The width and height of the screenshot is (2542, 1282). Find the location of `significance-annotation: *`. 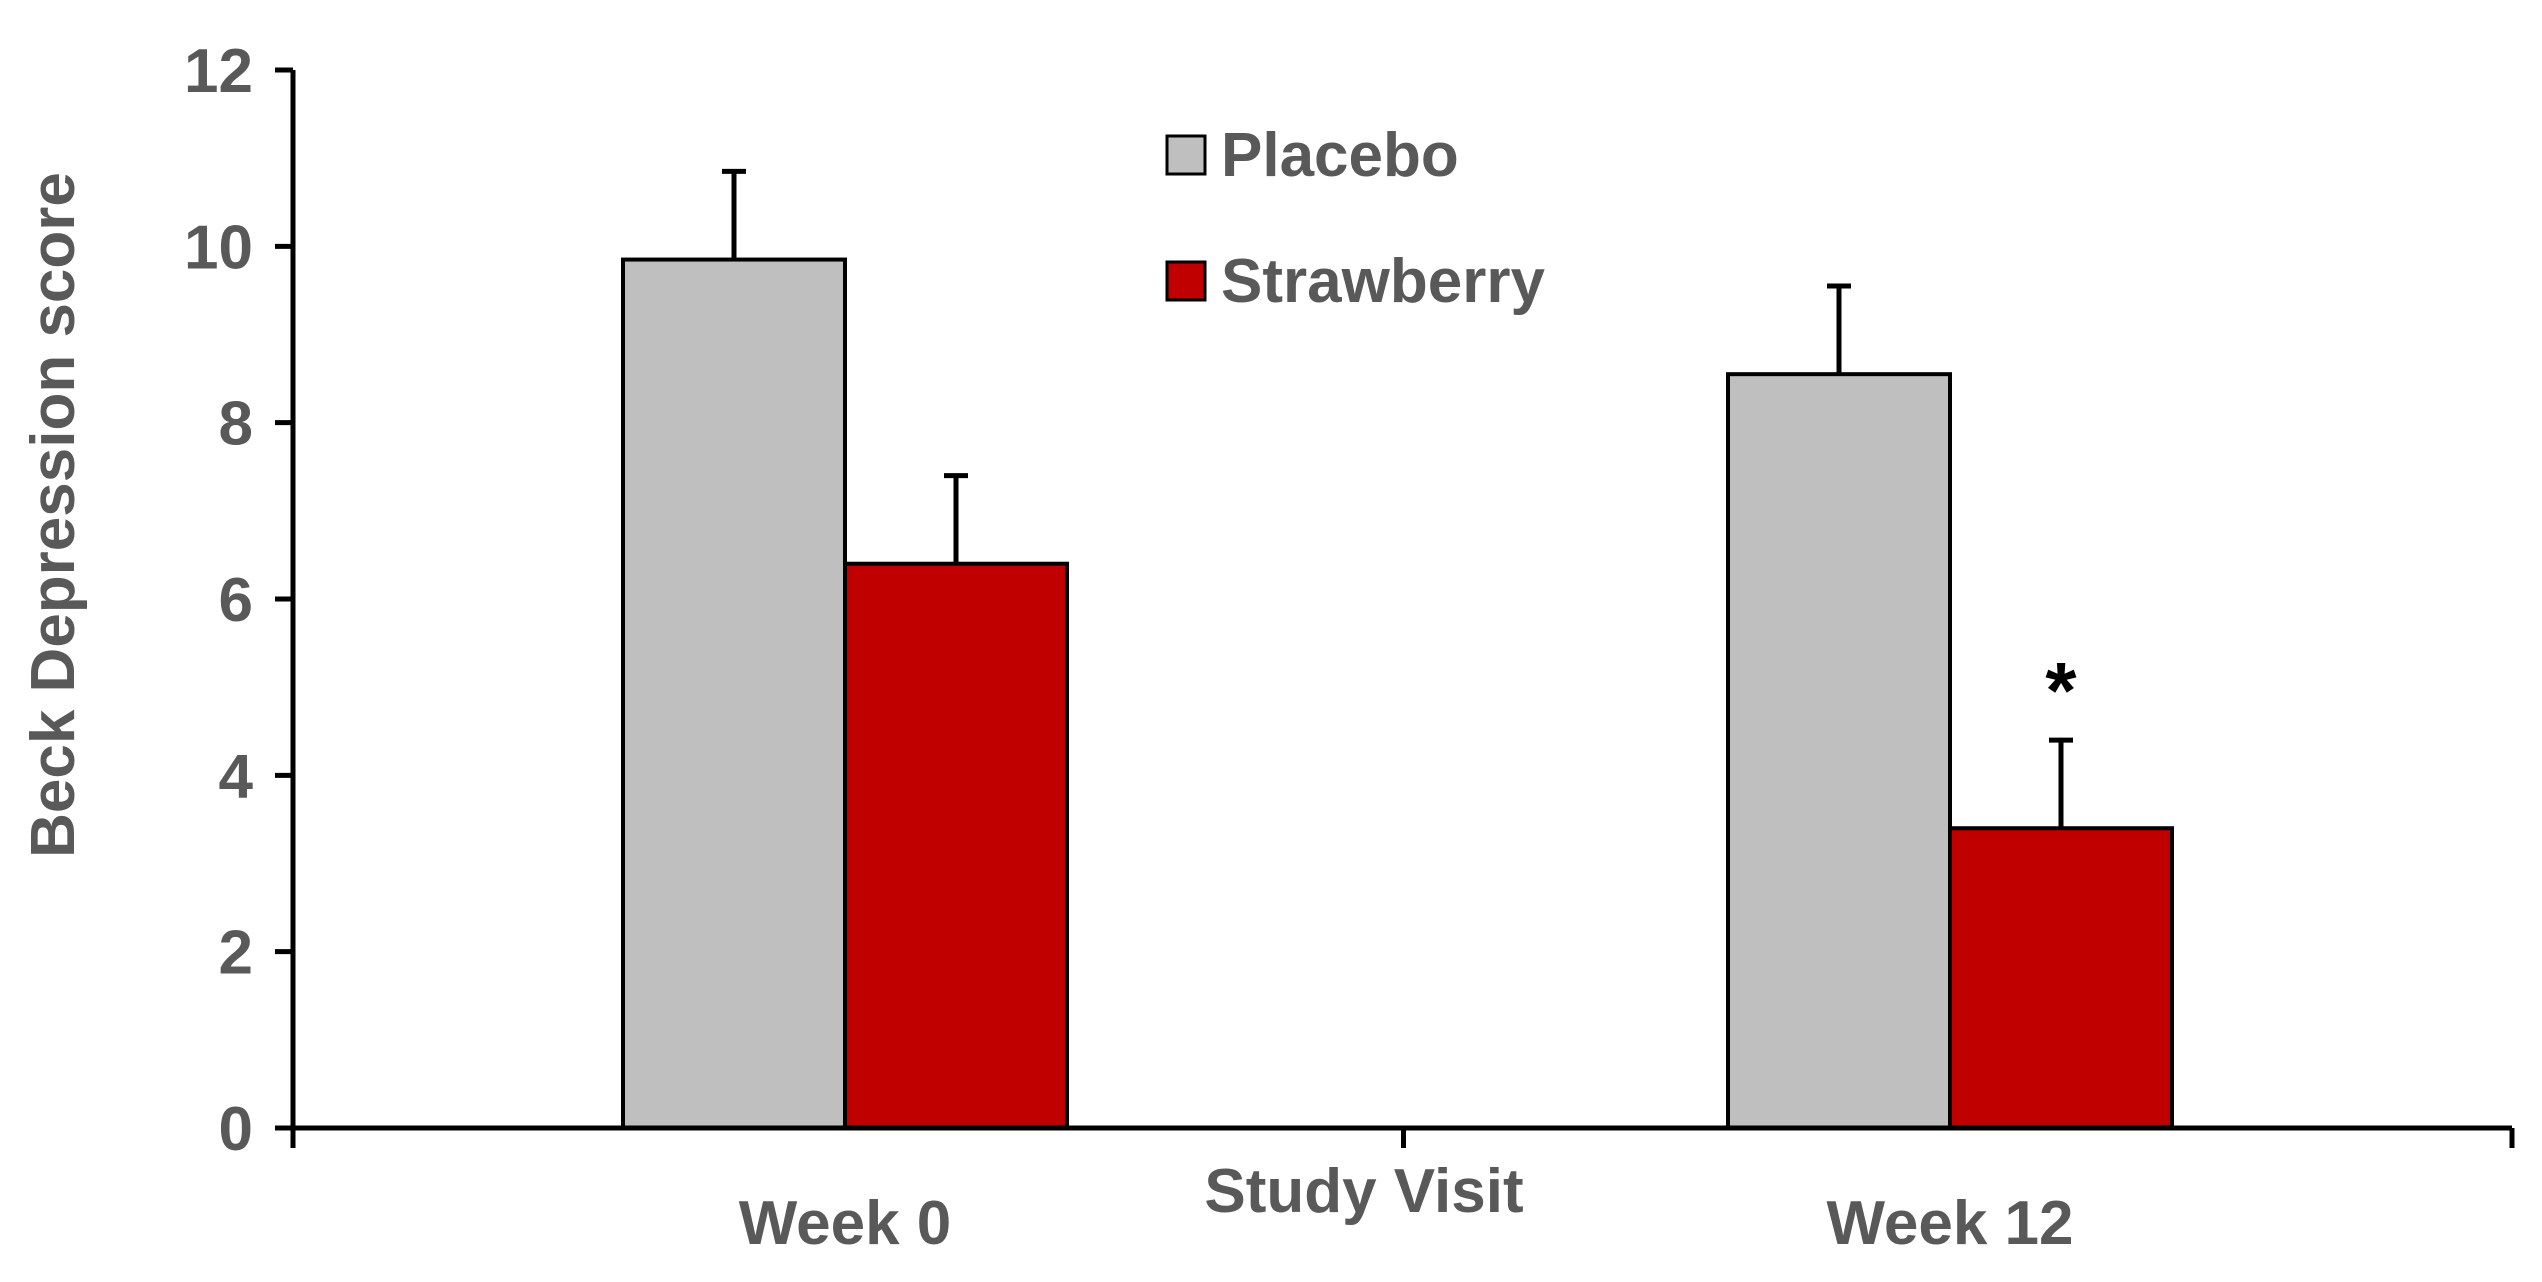

significance-annotation: * is located at coordinates (2061, 690).